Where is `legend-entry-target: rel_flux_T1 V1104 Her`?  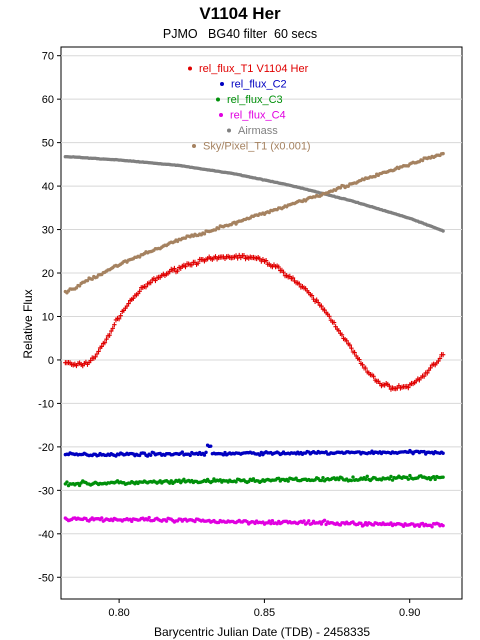 legend-entry-target: rel_flux_T1 V1104 Her is located at coordinates (254, 69).